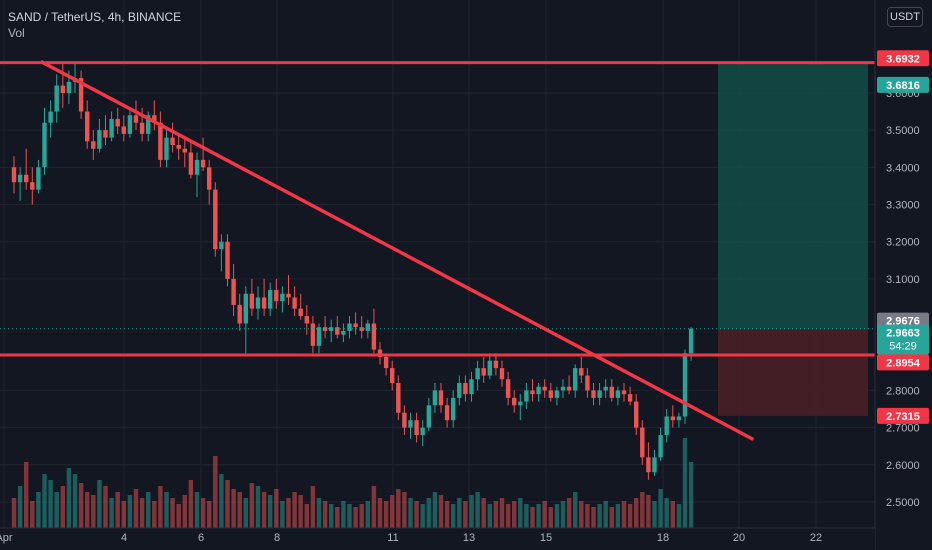  I want to click on time-tick-label: 18, so click(663, 538).